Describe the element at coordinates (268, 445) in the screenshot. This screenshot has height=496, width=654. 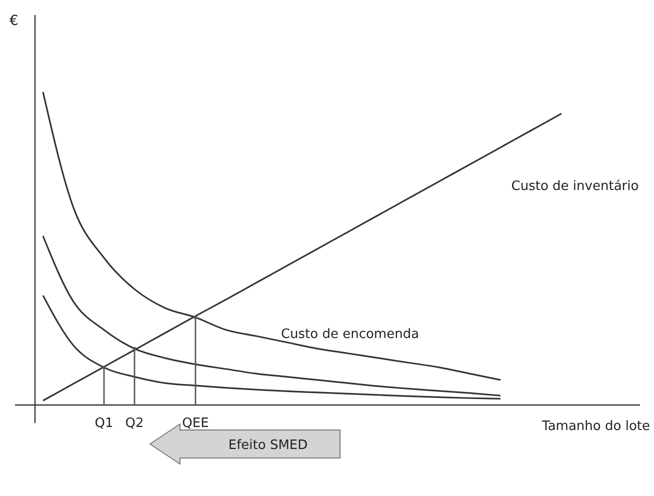
I see `text: Efeito SMED` at that location.